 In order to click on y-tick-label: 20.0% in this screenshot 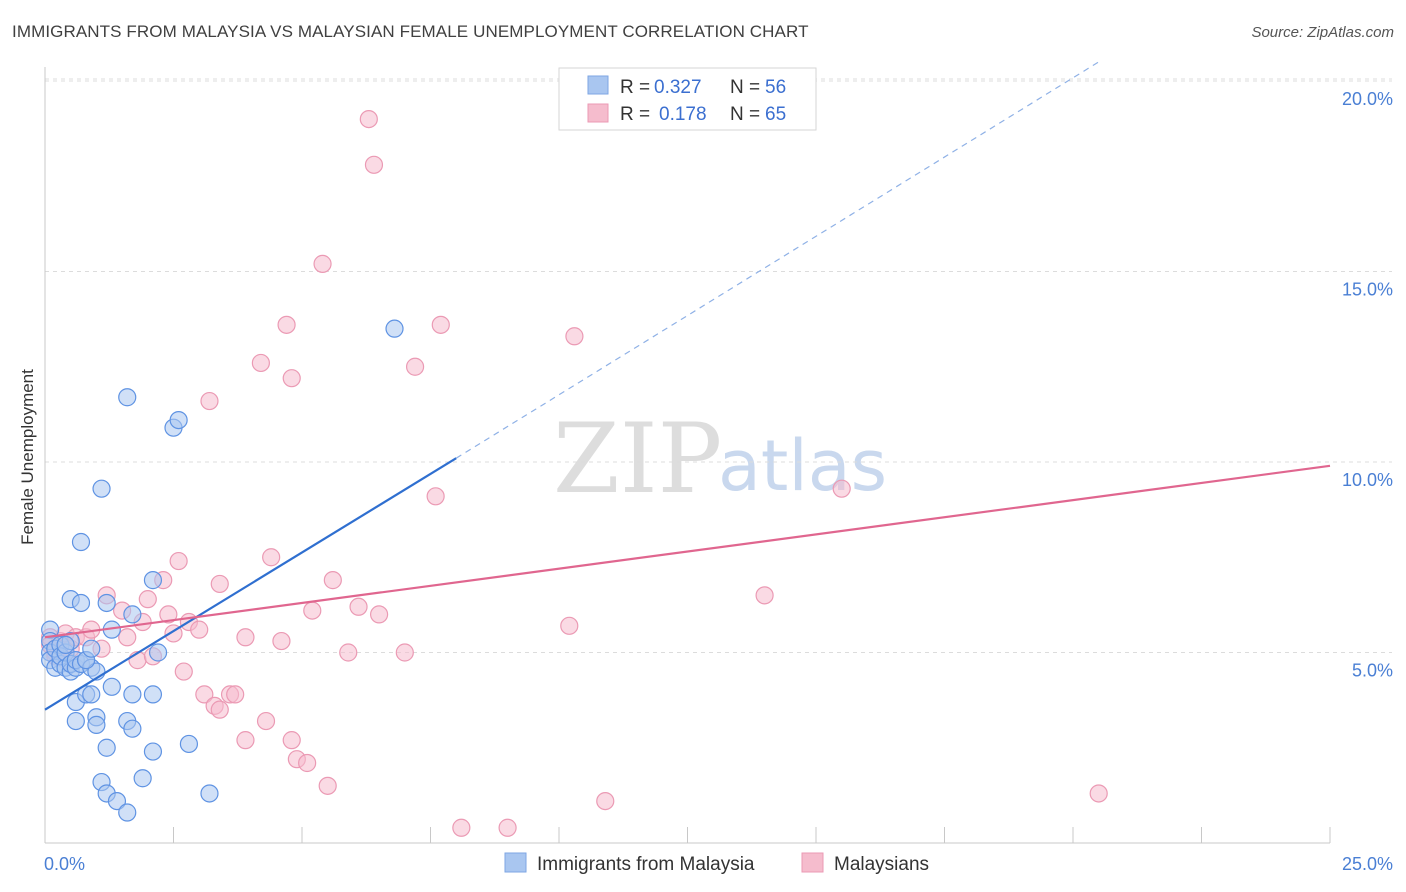, I will do `click(1367, 99)`.